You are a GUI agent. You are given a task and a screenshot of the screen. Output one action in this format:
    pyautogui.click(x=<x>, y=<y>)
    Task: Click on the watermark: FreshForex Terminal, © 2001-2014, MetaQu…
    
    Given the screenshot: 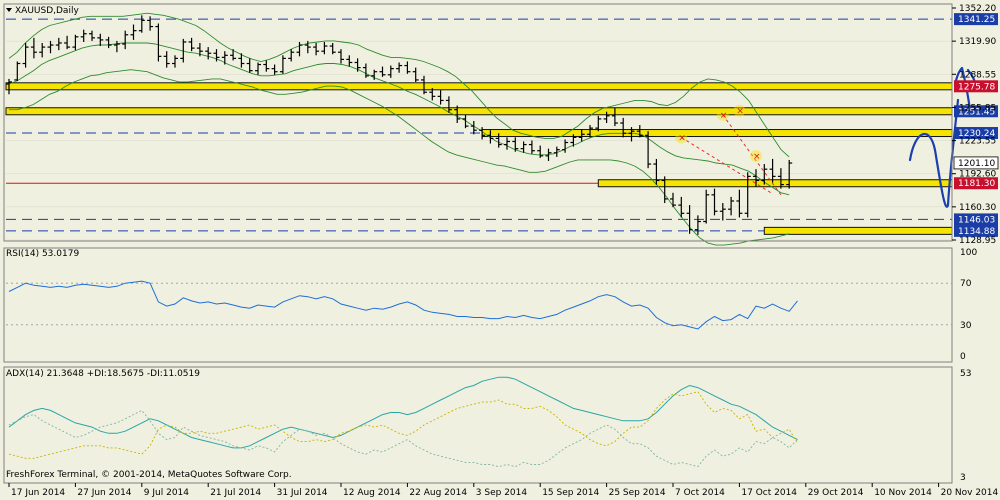 What is the action you would take?
    pyautogui.click(x=149, y=475)
    